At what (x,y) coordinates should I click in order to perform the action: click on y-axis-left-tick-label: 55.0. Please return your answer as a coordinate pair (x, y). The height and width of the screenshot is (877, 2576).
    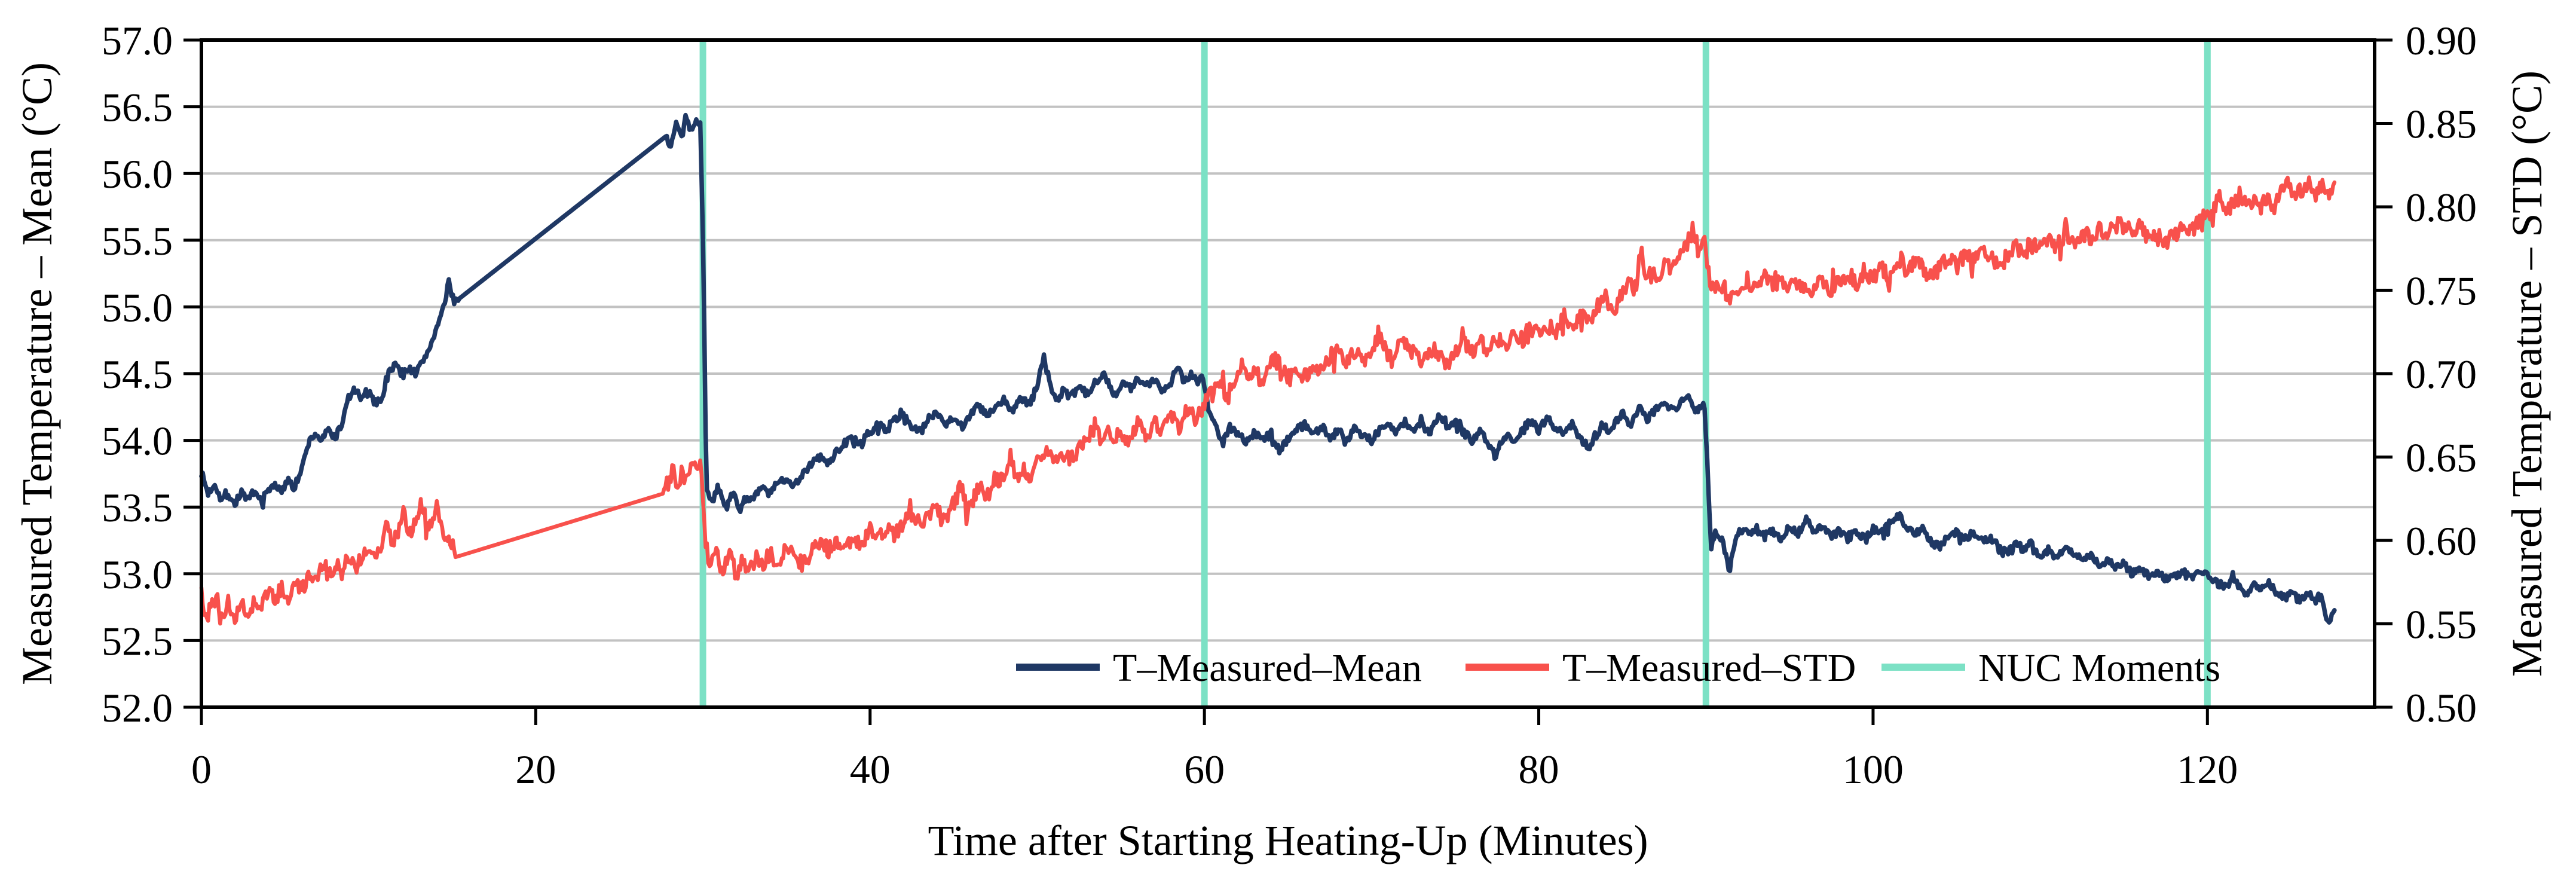
    Looking at the image, I should click on (137, 307).